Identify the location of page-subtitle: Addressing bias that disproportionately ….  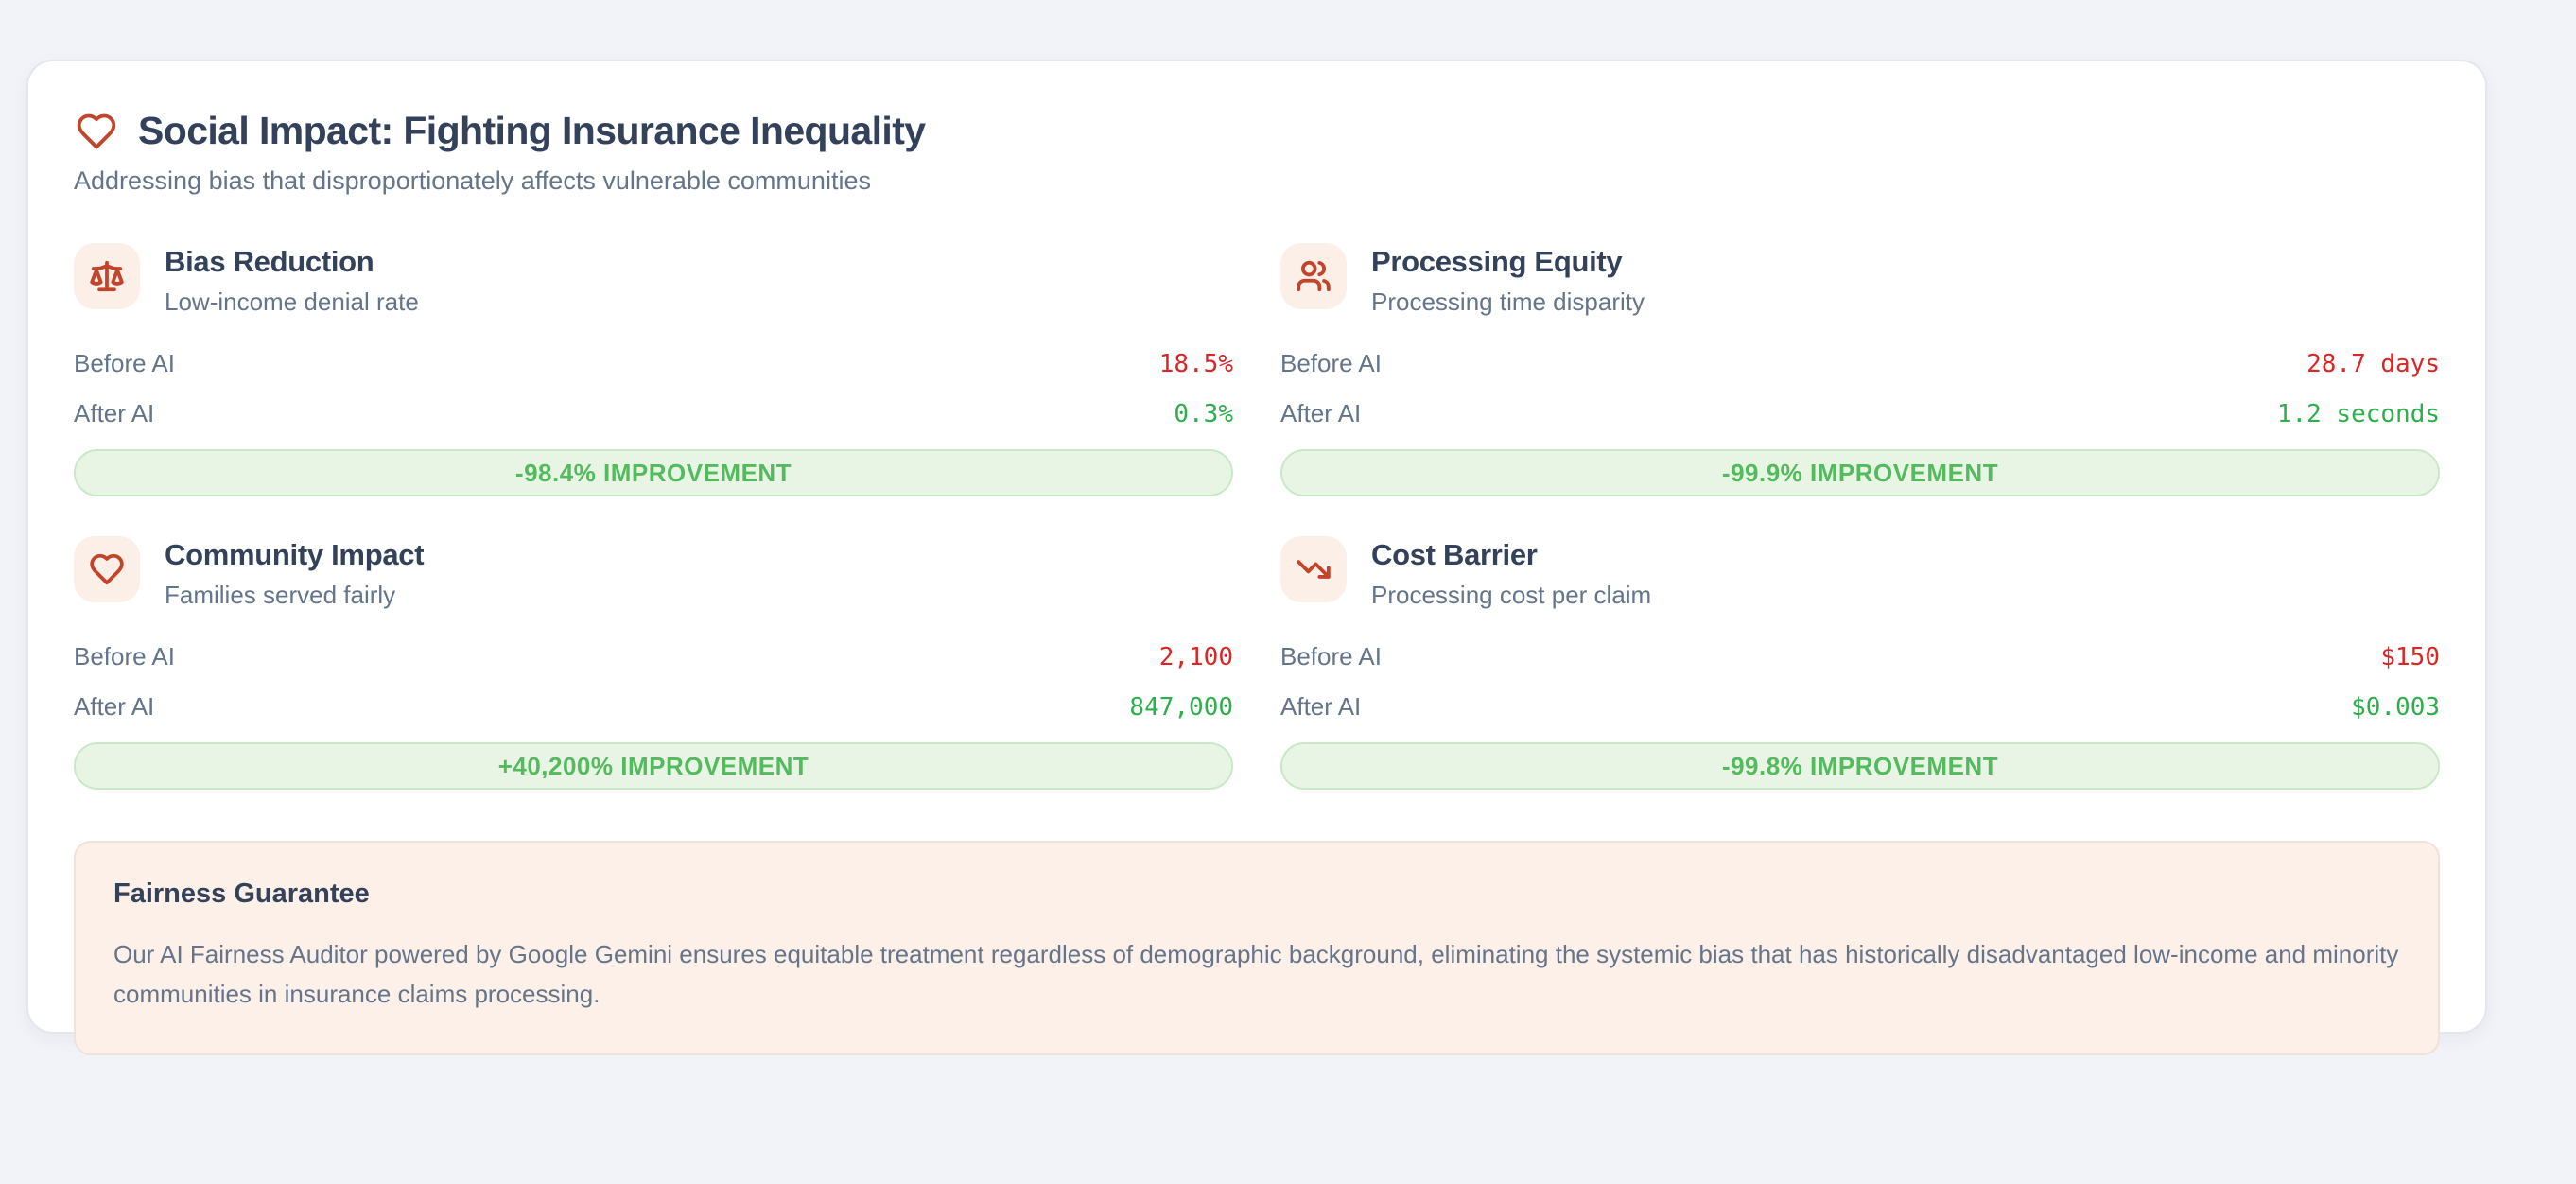
(472, 180).